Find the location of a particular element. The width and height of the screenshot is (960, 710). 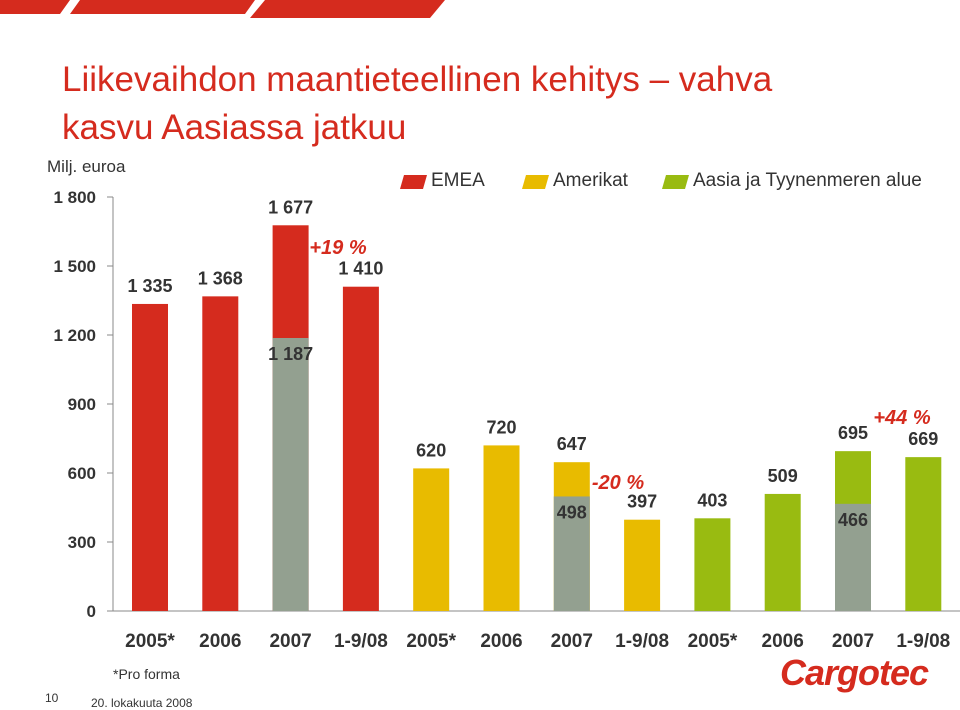

bar-aasia-ja-tyynenmeren-alue-2005 is located at coordinates (712, 564).